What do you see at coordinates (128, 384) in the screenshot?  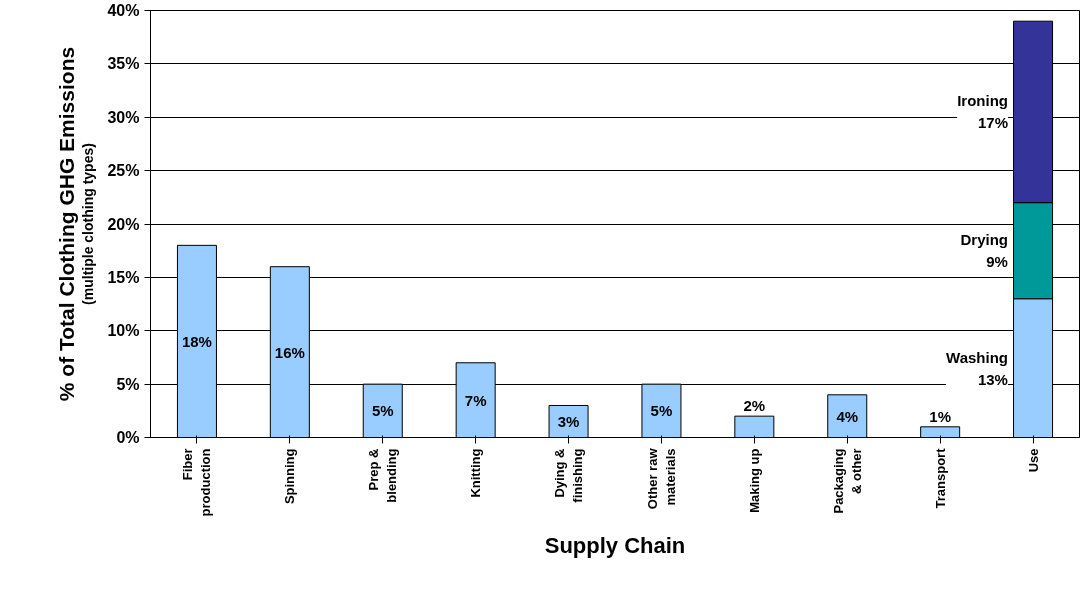 I see `y-tick-label: 5%` at bounding box center [128, 384].